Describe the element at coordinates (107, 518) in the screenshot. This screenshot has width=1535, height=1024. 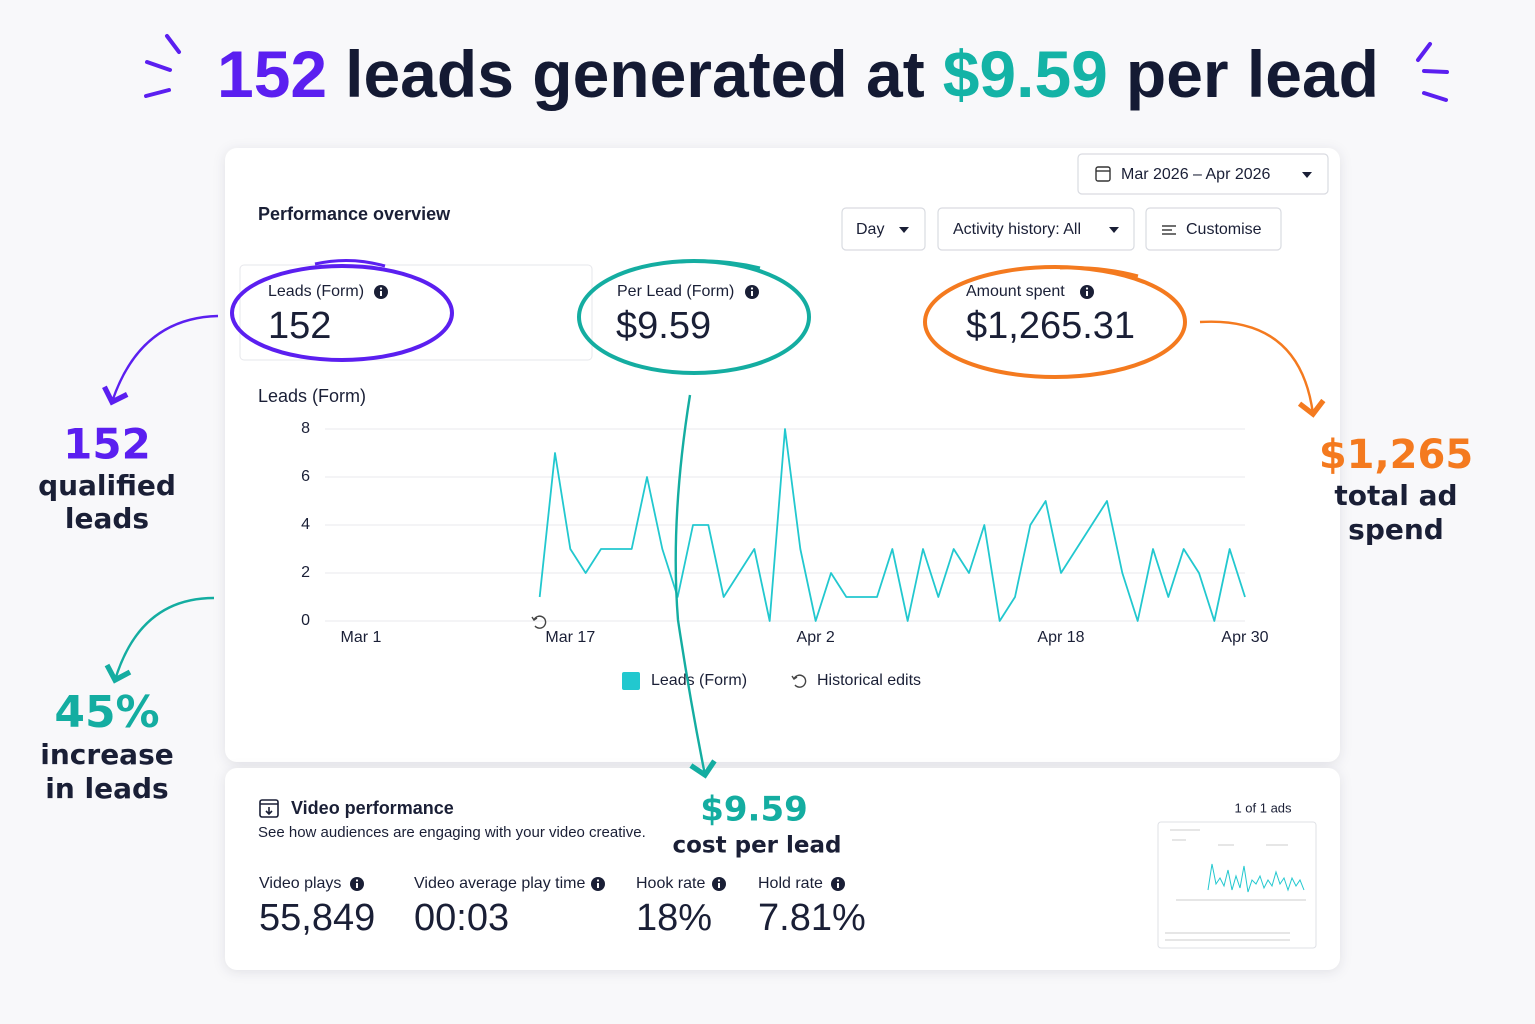
I see `annotation-text: leads` at that location.